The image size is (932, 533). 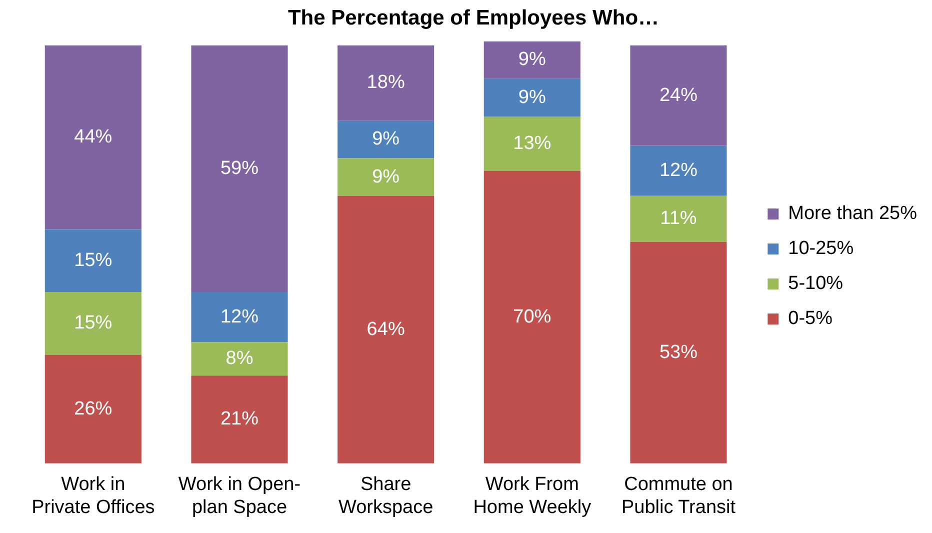 I want to click on data-label: 21%, so click(x=239, y=419).